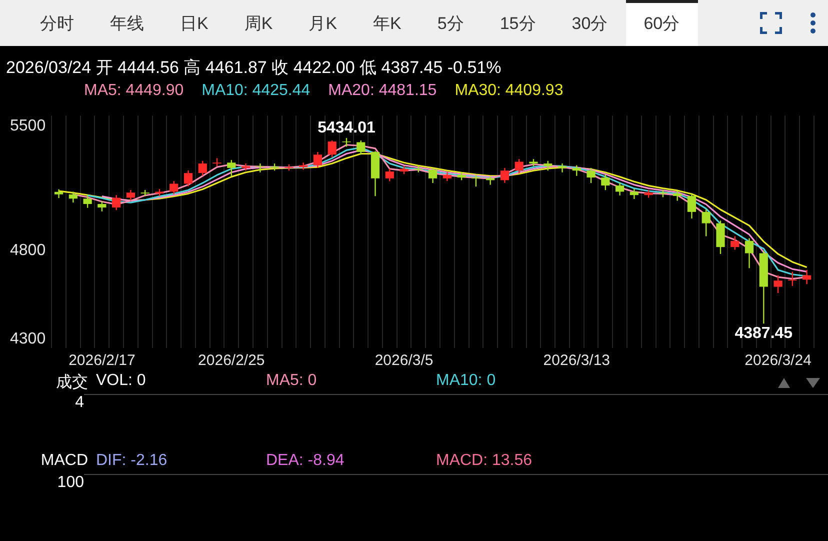 The width and height of the screenshot is (828, 541). I want to click on legend-label: MACD: 13.56, so click(485, 461).